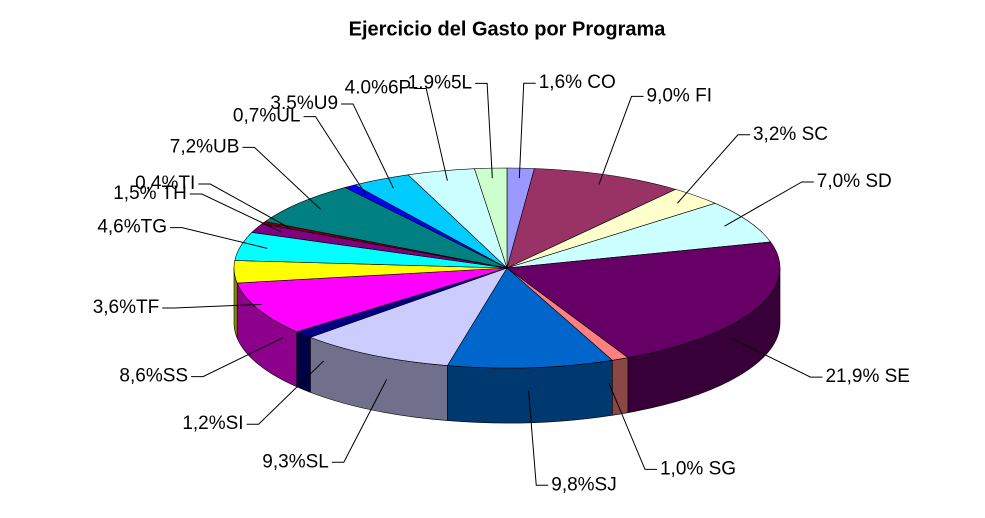 The width and height of the screenshot is (985, 518). What do you see at coordinates (153, 376) in the screenshot?
I see `data-label: 8,6%SS` at bounding box center [153, 376].